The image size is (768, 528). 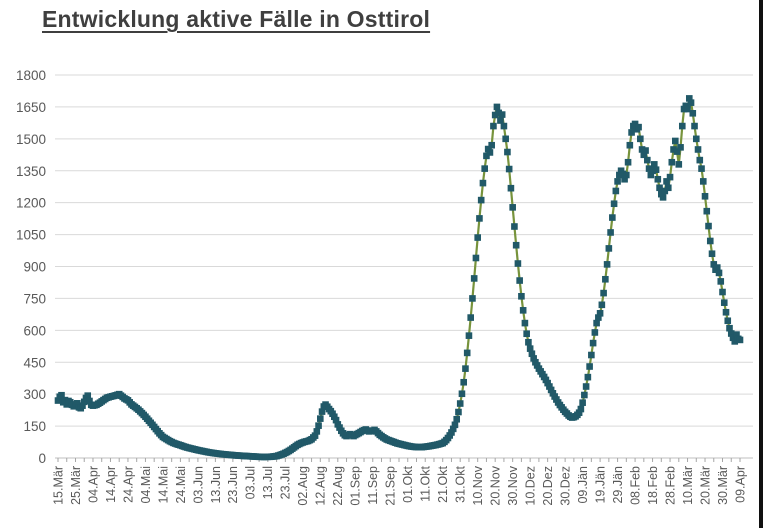 What do you see at coordinates (34, 394) in the screenshot?
I see `y-axis-label: 300` at bounding box center [34, 394].